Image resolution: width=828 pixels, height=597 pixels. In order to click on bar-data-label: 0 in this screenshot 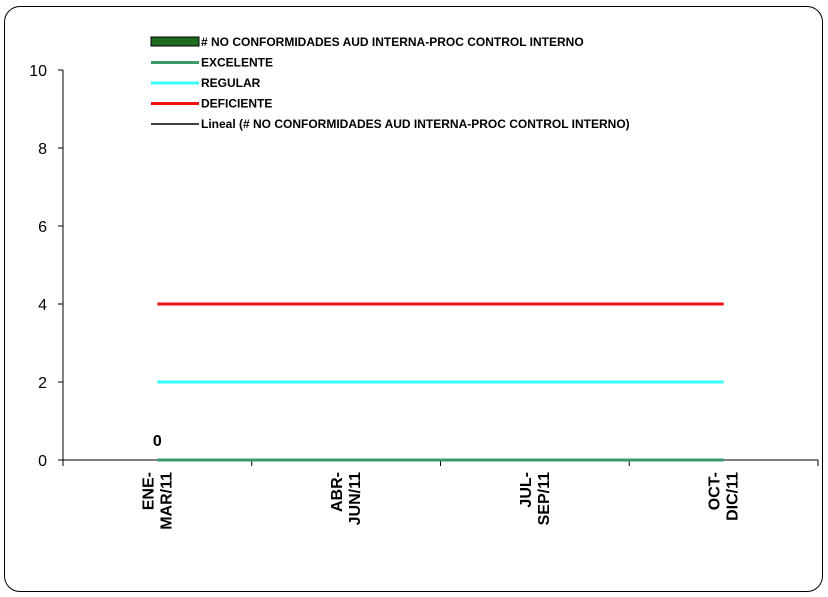, I will do `click(157, 441)`.